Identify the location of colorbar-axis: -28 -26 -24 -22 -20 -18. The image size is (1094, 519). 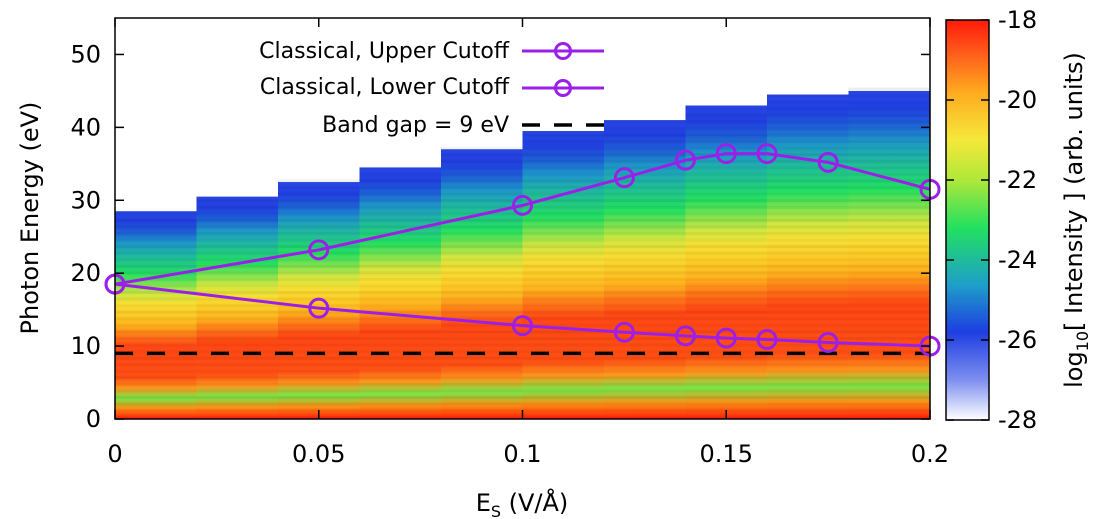
(991, 220).